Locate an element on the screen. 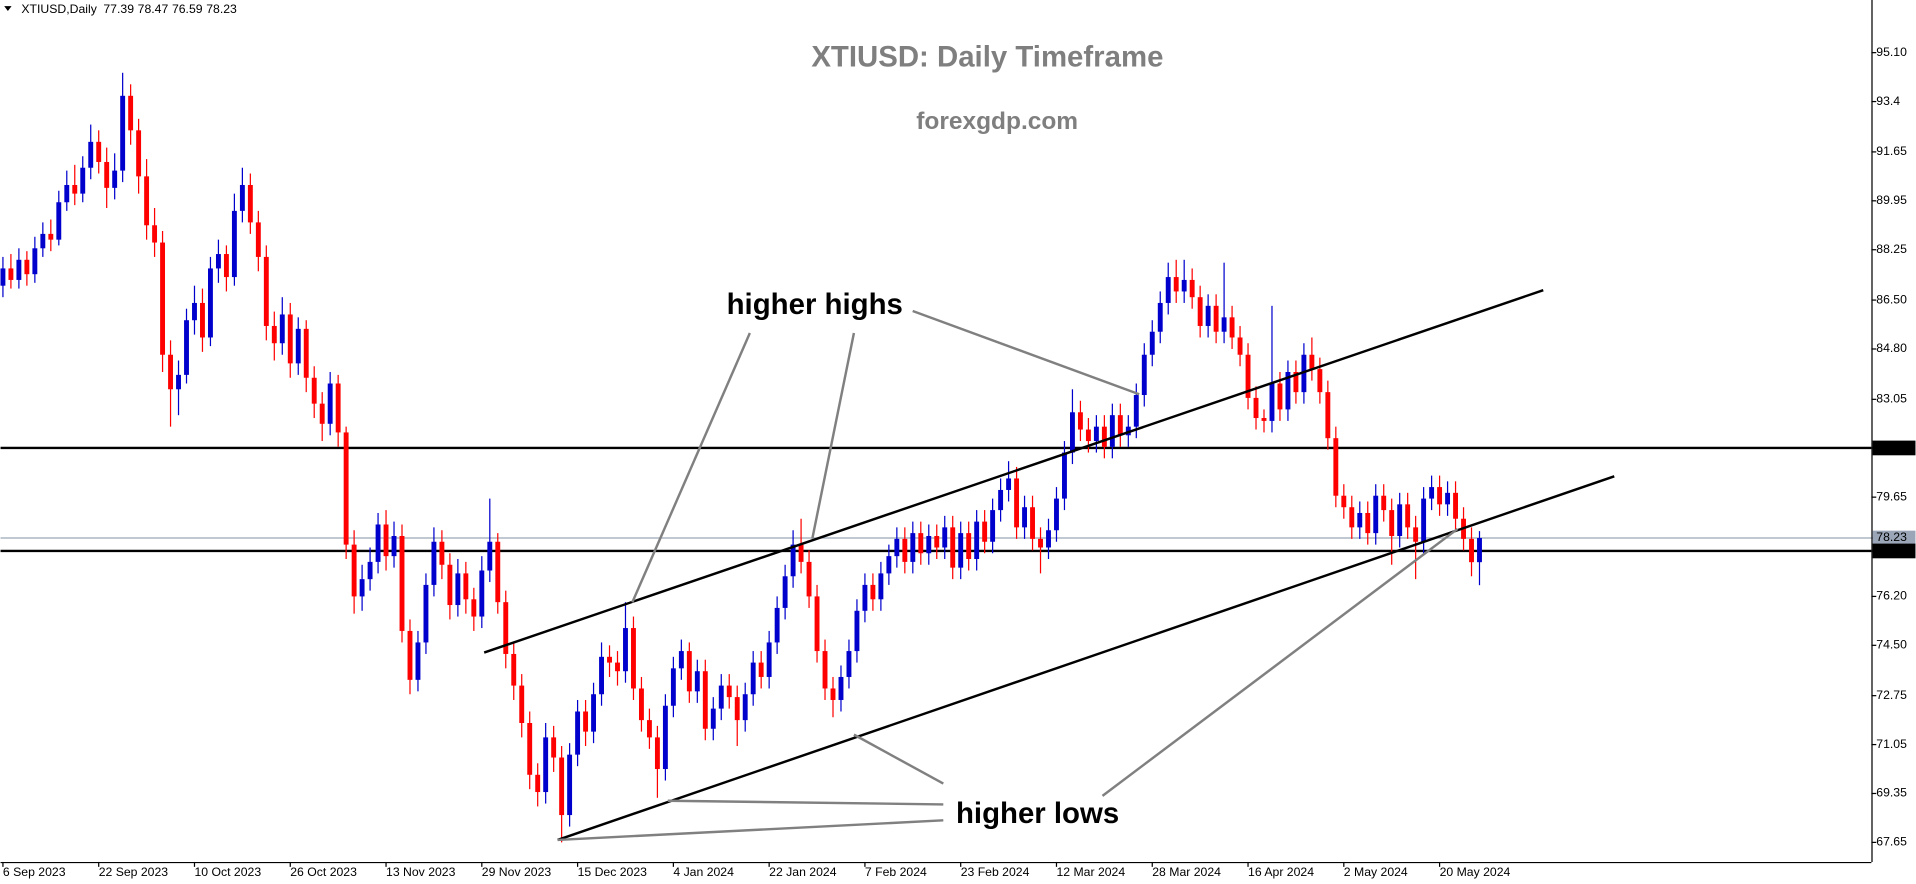 The width and height of the screenshot is (1916, 884). menu-icon is located at coordinates (8, 9).